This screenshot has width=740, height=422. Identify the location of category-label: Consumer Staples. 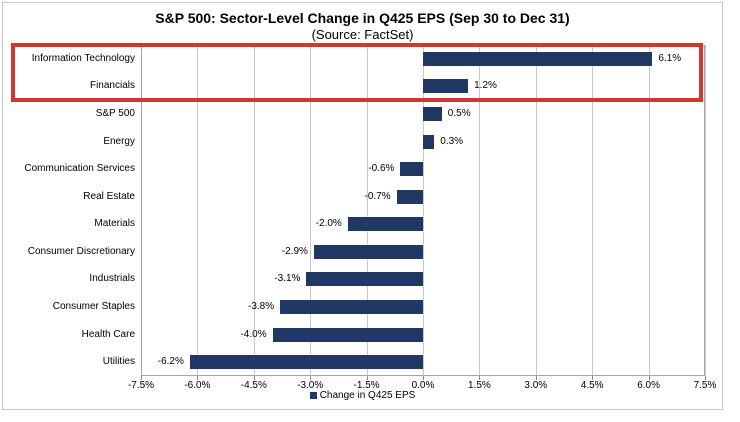
(93, 307).